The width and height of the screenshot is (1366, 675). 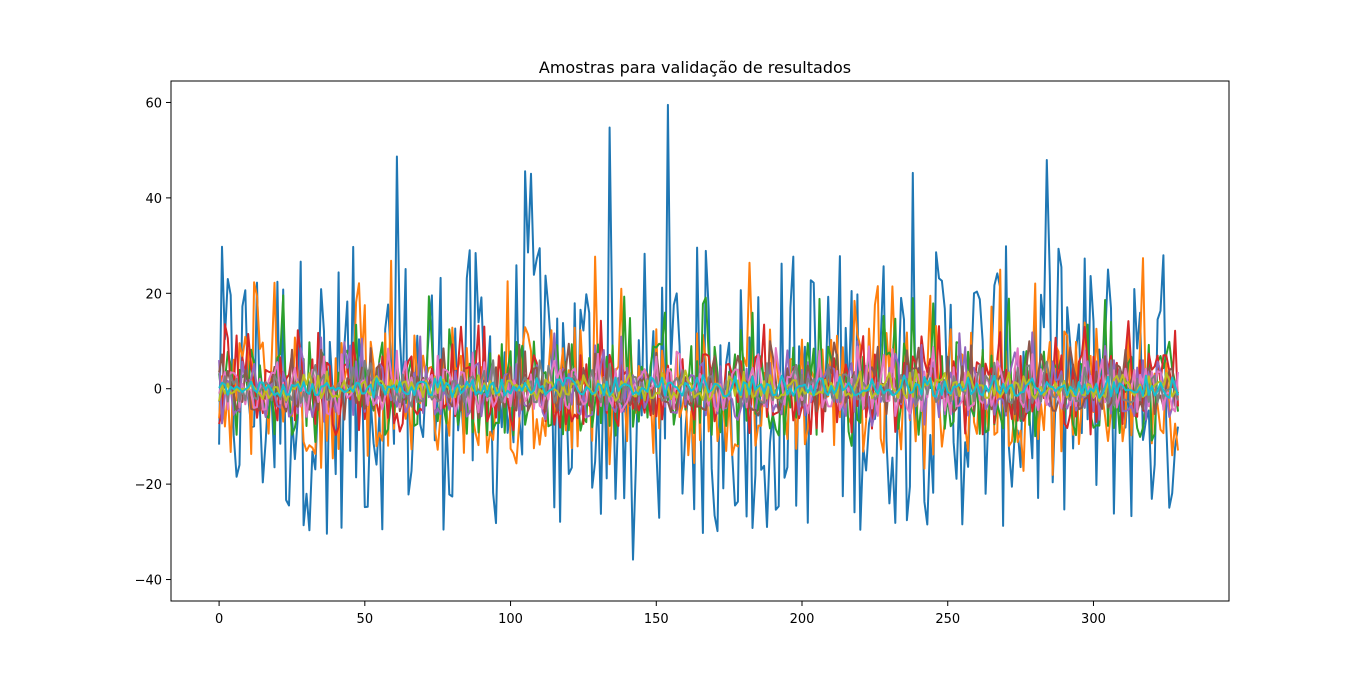 I want to click on y-tick-label: 20, so click(x=153, y=294).